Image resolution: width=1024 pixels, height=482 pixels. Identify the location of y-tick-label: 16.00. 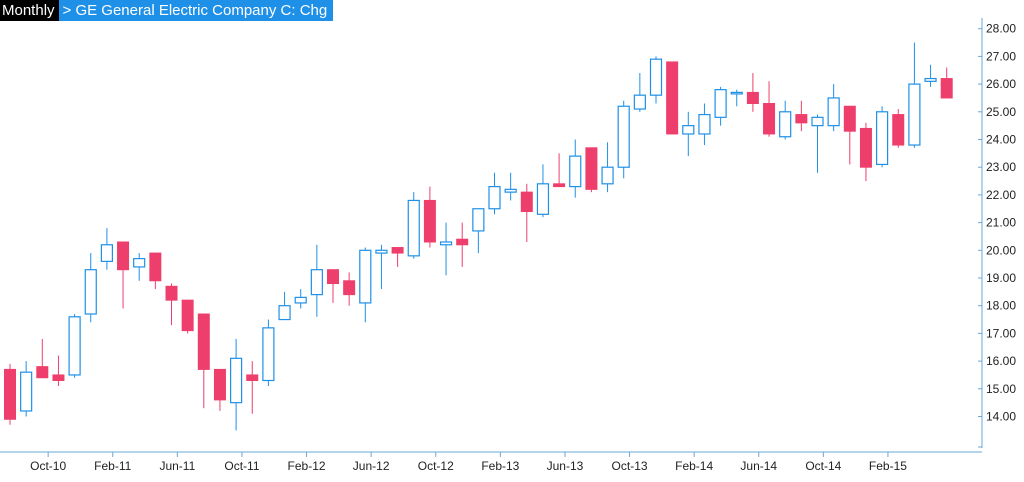
(1001, 361).